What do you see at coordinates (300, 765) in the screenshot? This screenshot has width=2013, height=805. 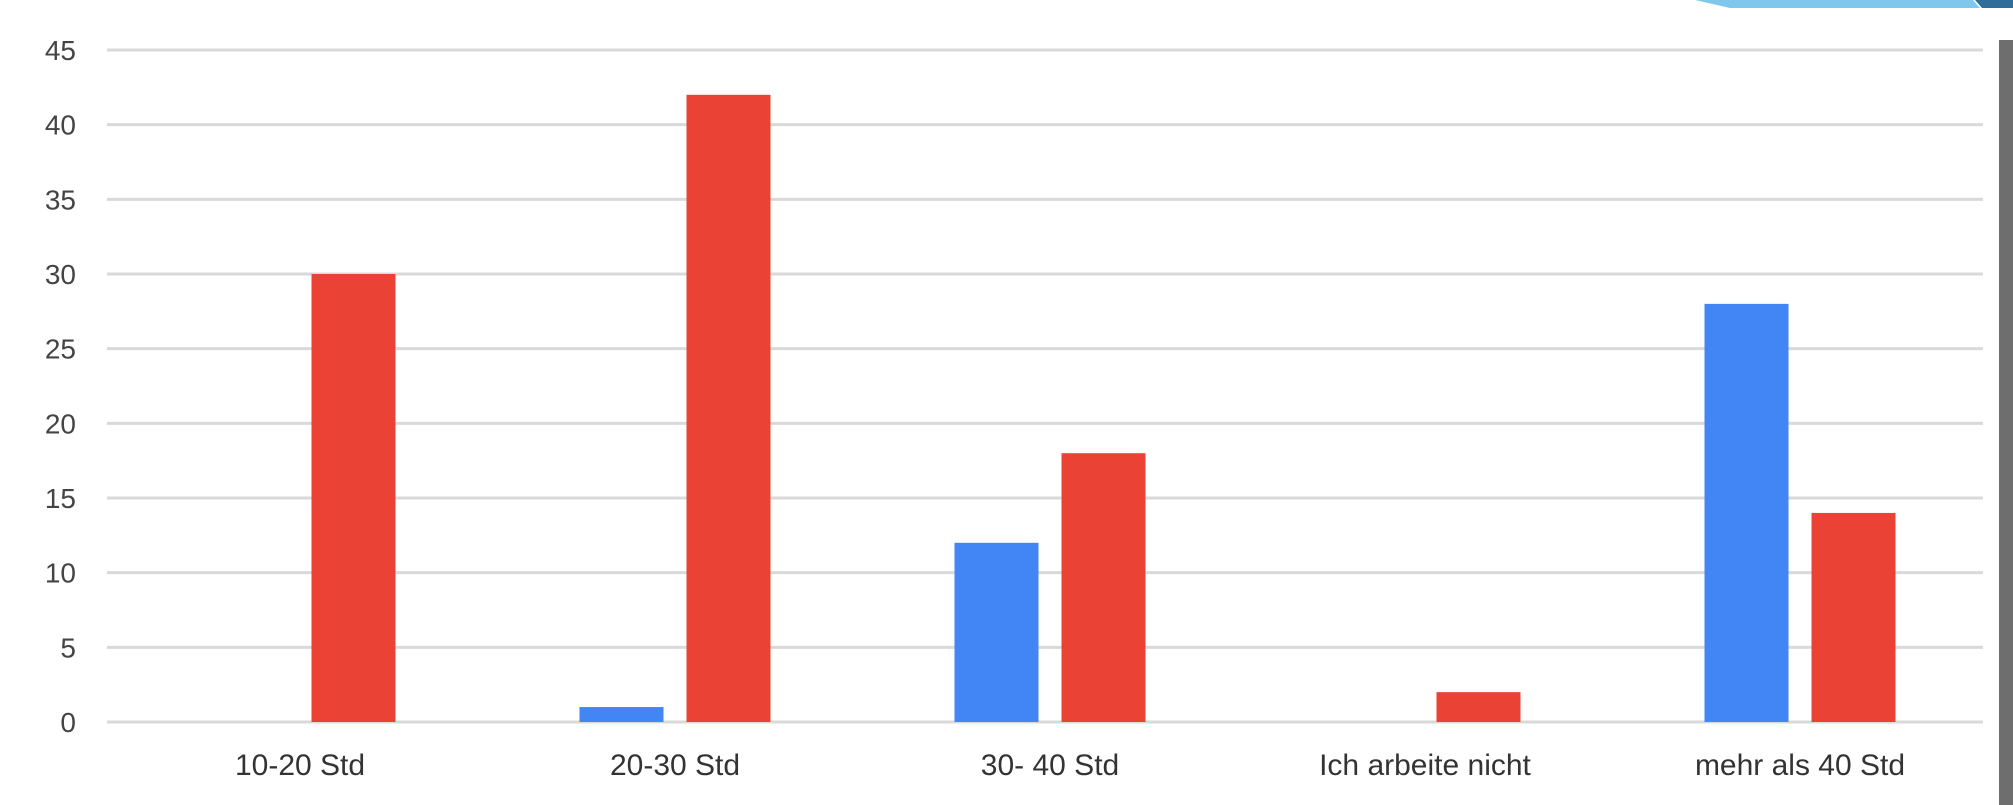 I see `x-category-label: 10-20 Std` at bounding box center [300, 765].